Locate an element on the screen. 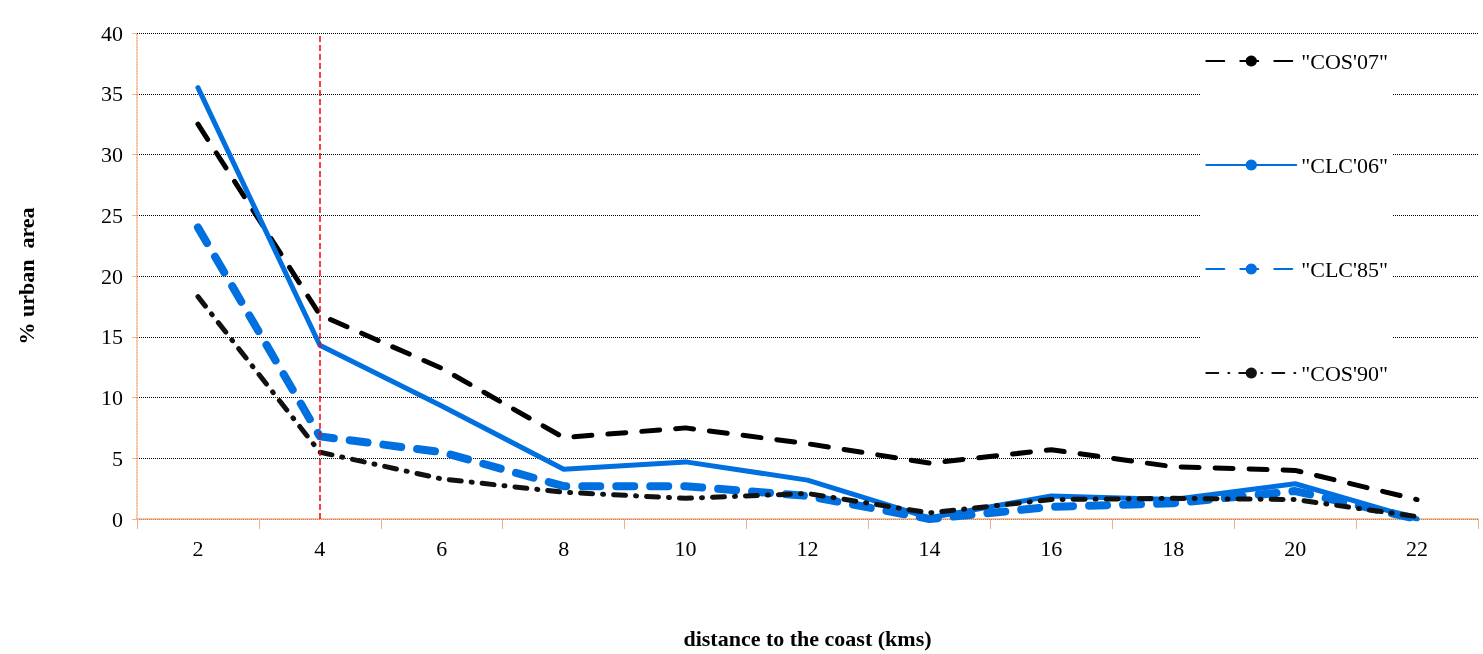  y-tick-label: 10 is located at coordinates (112, 397).